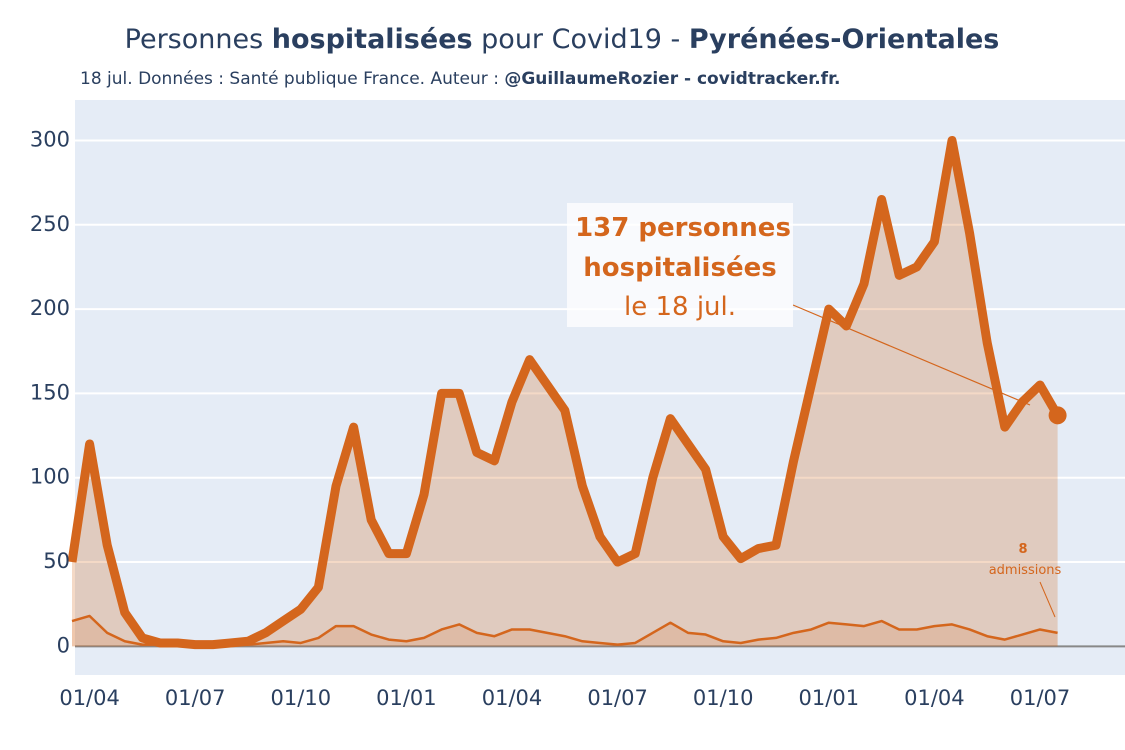 Image resolution: width=1125 pixels, height=750 pixels. What do you see at coordinates (63, 645) in the screenshot?
I see `y-tick-label: 0` at bounding box center [63, 645].